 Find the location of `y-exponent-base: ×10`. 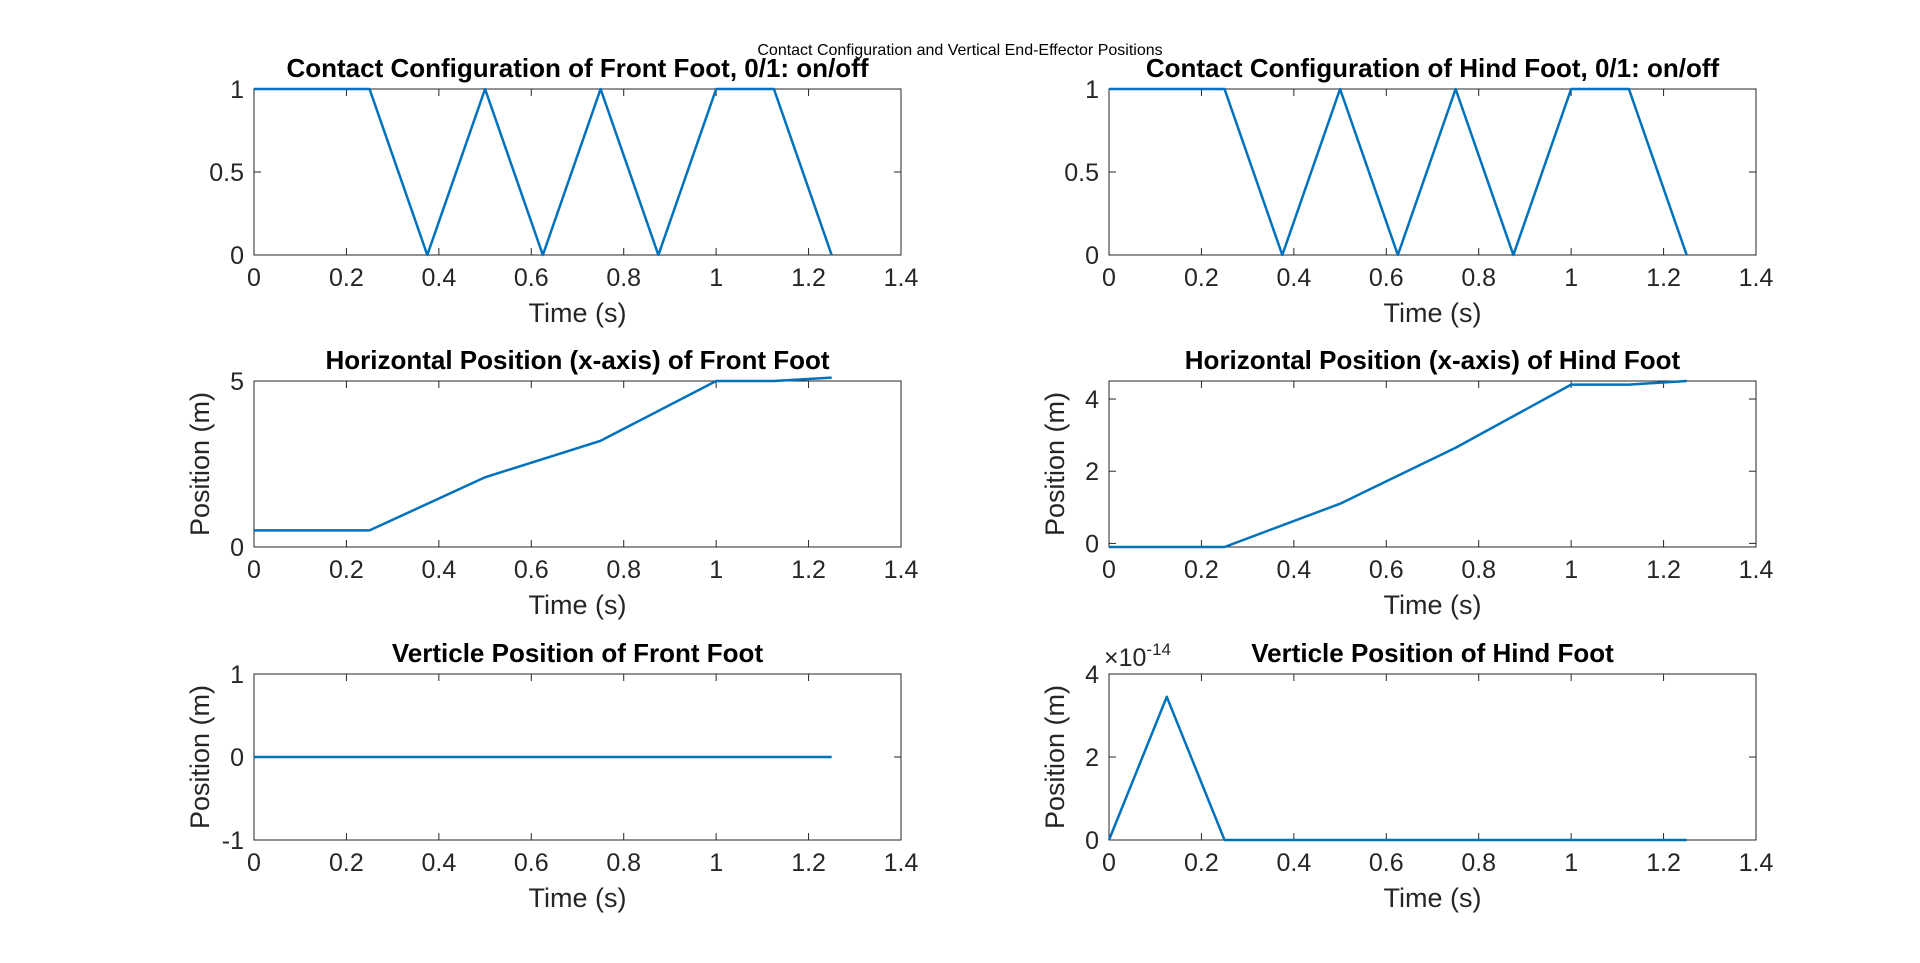

y-exponent-base: ×10 is located at coordinates (1125, 658).